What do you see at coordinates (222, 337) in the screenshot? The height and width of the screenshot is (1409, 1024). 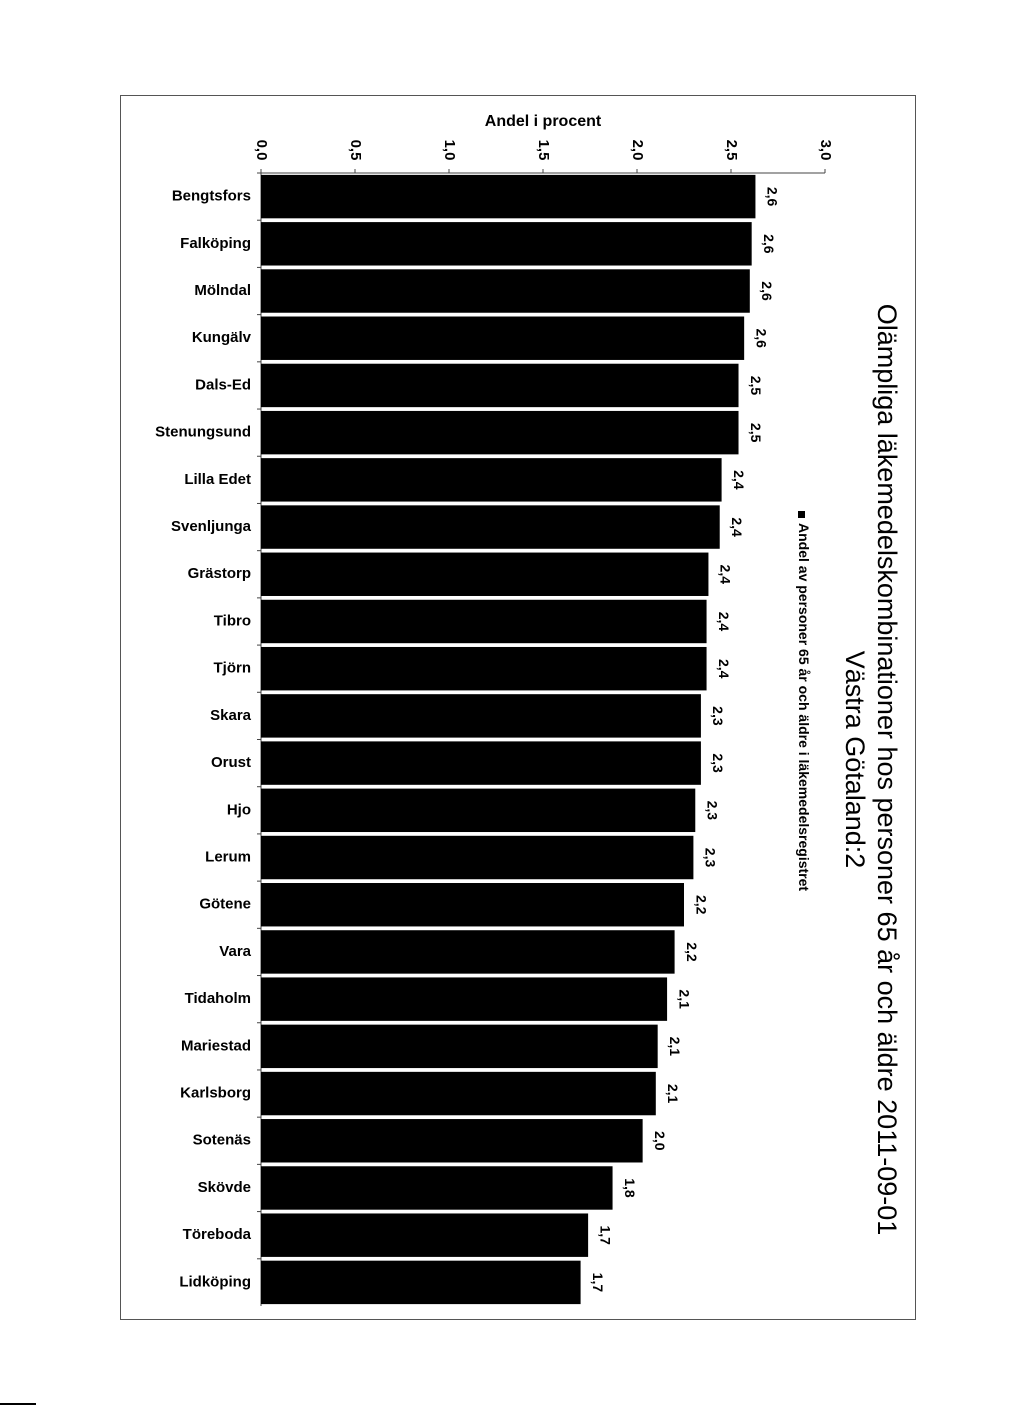 I see `category-label: Kungälv` at bounding box center [222, 337].